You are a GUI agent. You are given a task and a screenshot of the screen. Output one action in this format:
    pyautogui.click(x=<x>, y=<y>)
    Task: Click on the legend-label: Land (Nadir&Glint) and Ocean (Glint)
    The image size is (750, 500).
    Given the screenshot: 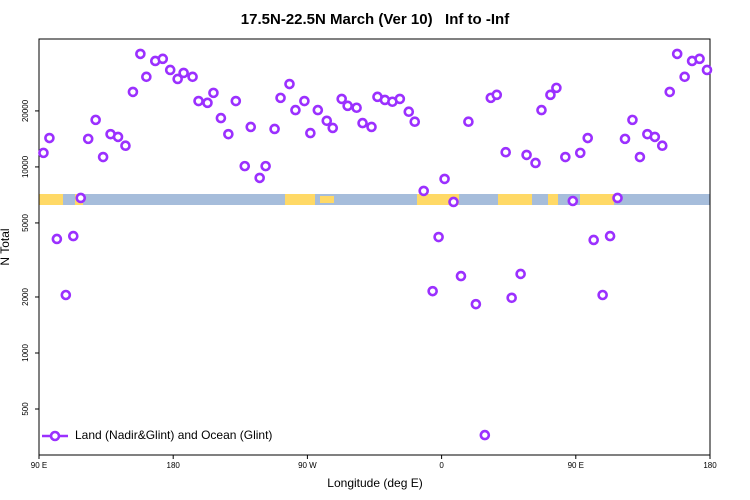 What is the action you would take?
    pyautogui.click(x=173, y=435)
    